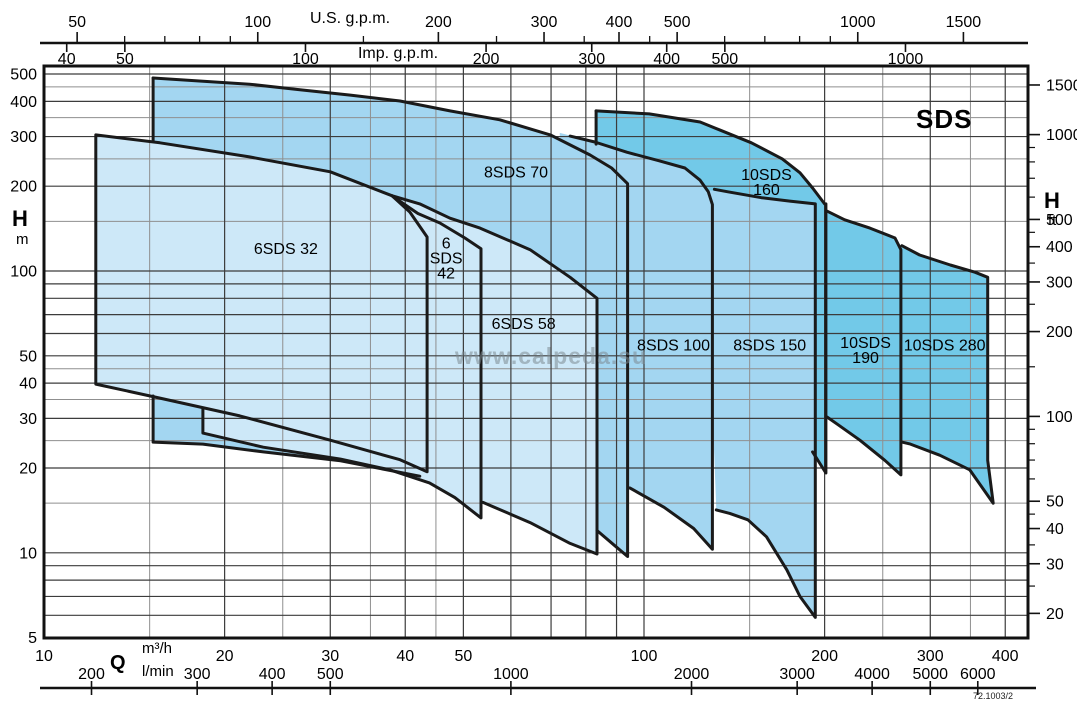  What do you see at coordinates (486, 59) in the screenshot?
I see `imp-gpm-tick-200: 200` at bounding box center [486, 59].